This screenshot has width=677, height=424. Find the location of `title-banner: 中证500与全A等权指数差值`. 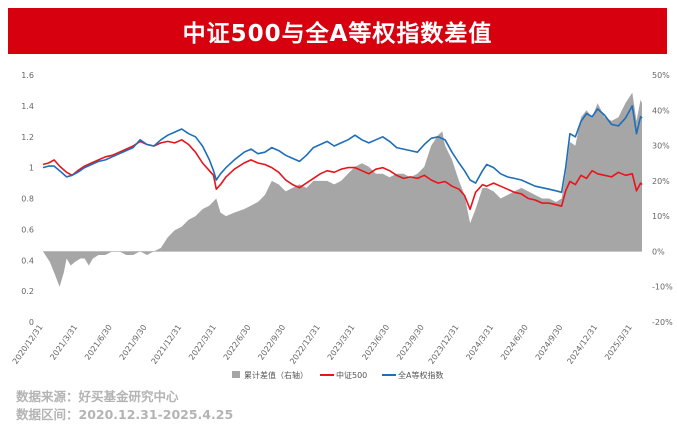

title-banner: 中证500与全A等权指数差值 is located at coordinates (337, 31).